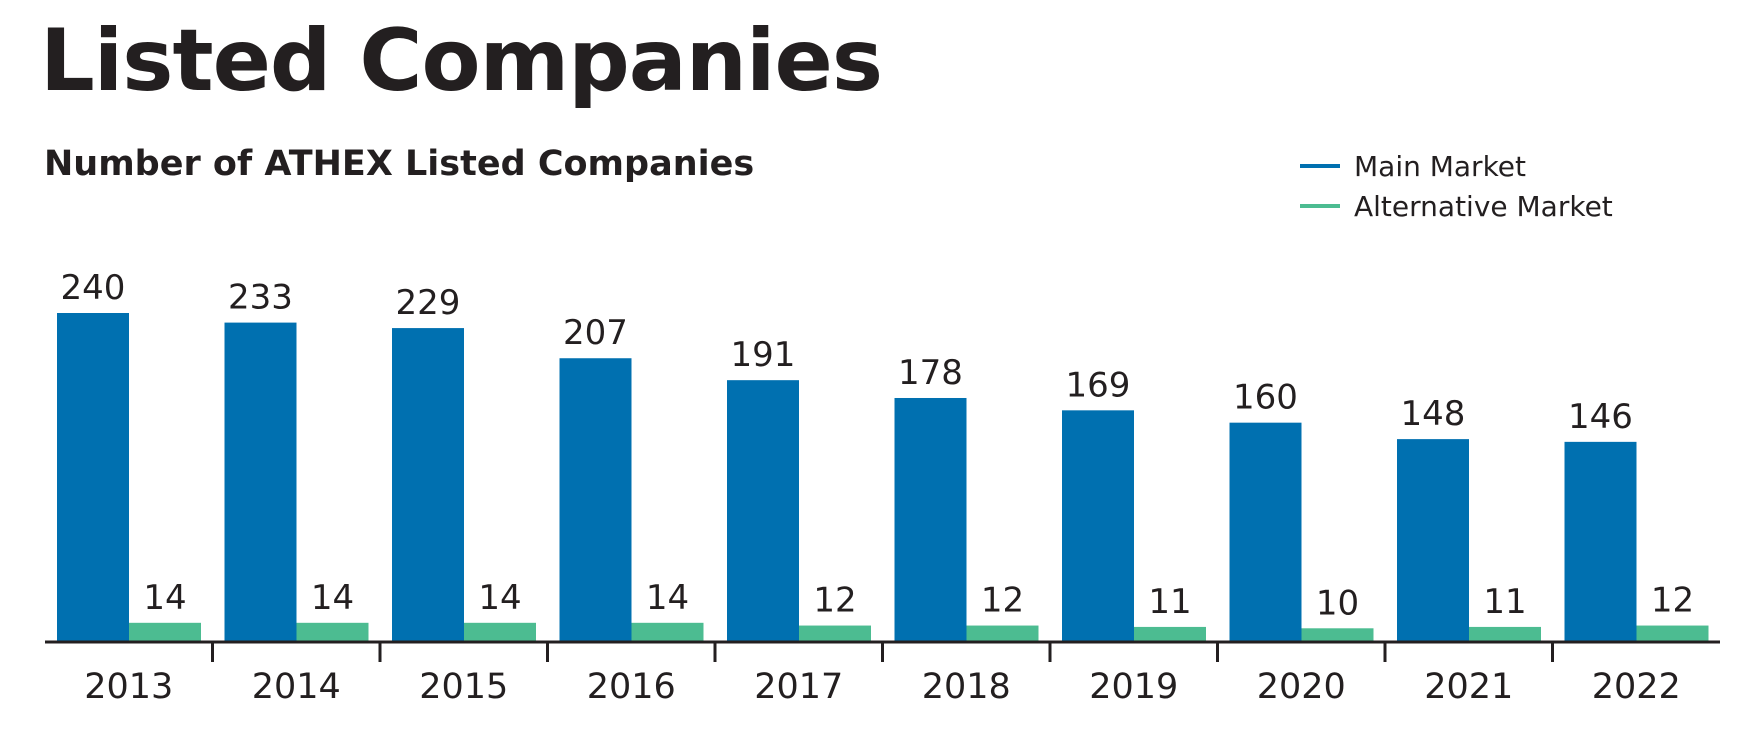  I want to click on bar-alternative-market-2022, so click(1672, 633).